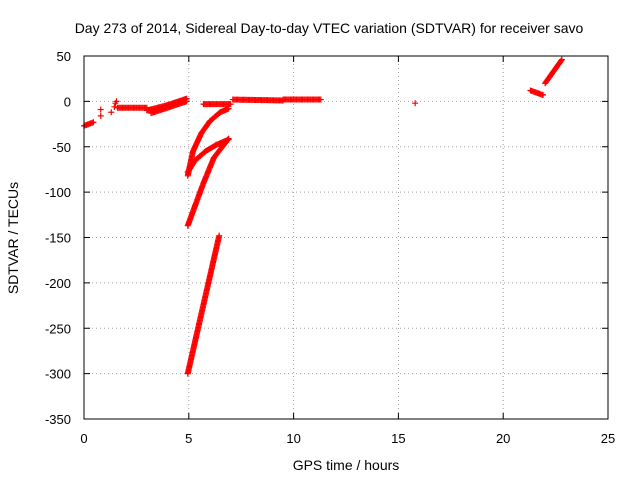 The width and height of the screenshot is (640, 480). Describe the element at coordinates (398, 438) in the screenshot. I see `x-tick-label: 15` at that location.